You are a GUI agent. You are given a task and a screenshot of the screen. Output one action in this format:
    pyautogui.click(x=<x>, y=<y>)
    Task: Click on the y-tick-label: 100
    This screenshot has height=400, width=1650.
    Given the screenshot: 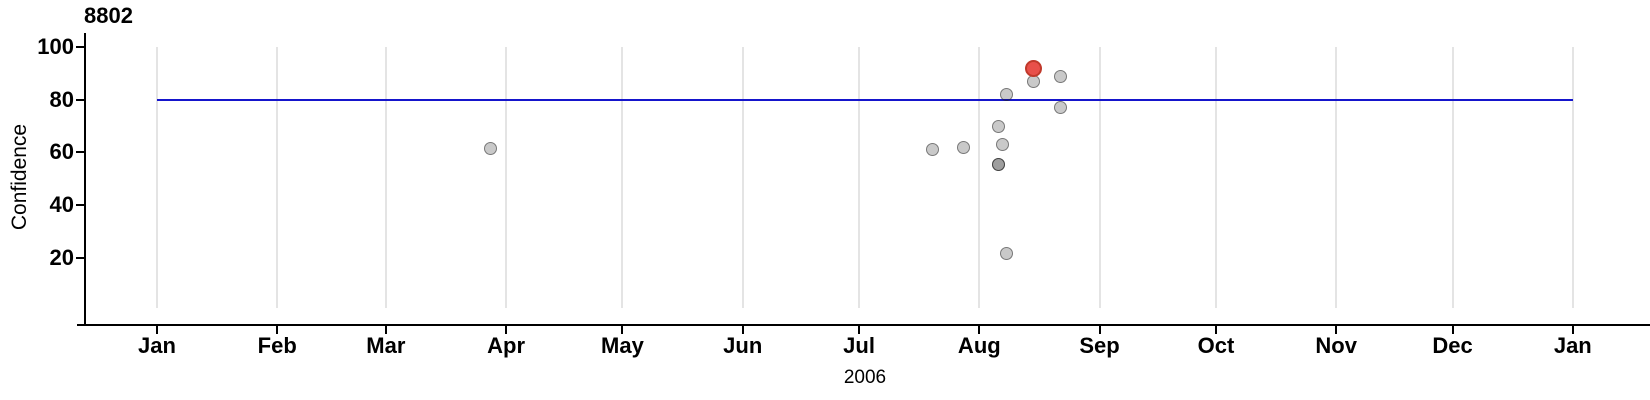 What is the action you would take?
    pyautogui.click(x=55, y=47)
    